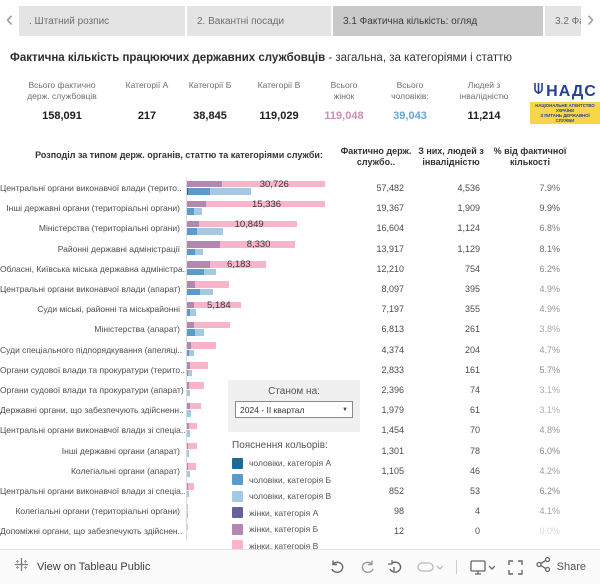  Describe the element at coordinates (484, 90) in the screenshot. I see `kpi-label: Людей з інвалідністю` at that location.